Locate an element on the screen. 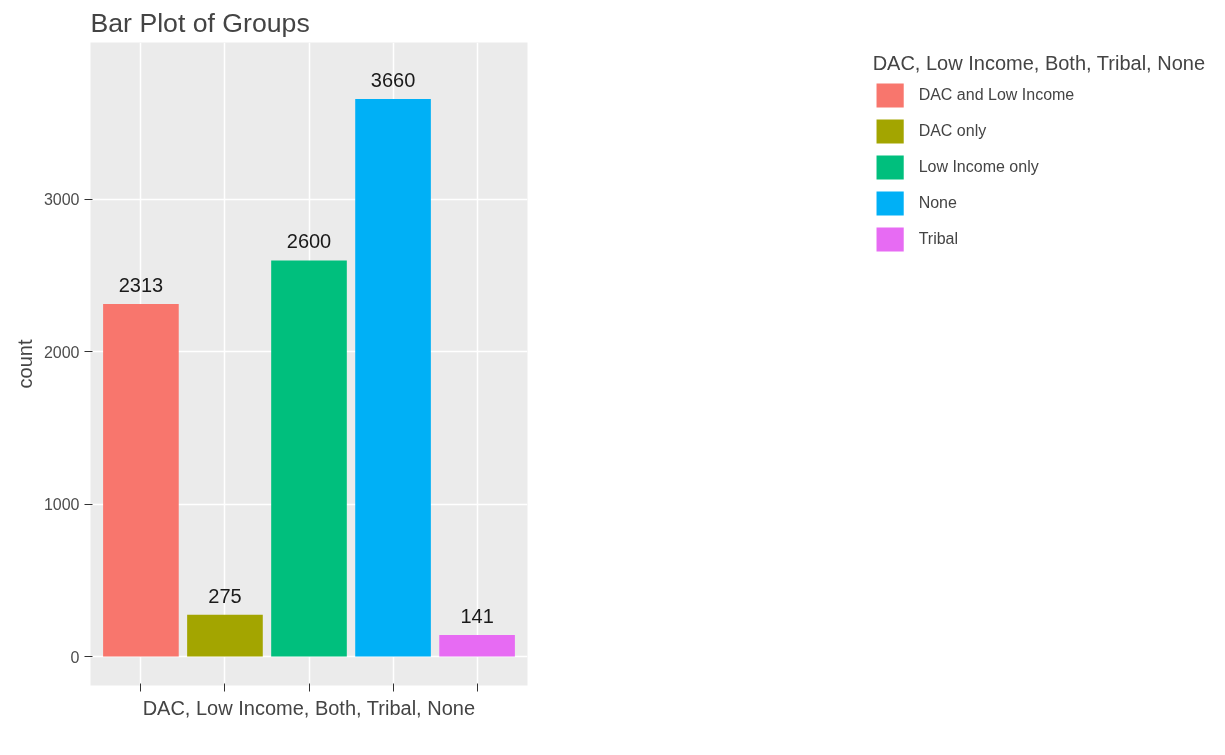 This screenshot has height=755, width=1225. legend-title: DAC, Low Income, Both, Tribal, None is located at coordinates (1038, 63).